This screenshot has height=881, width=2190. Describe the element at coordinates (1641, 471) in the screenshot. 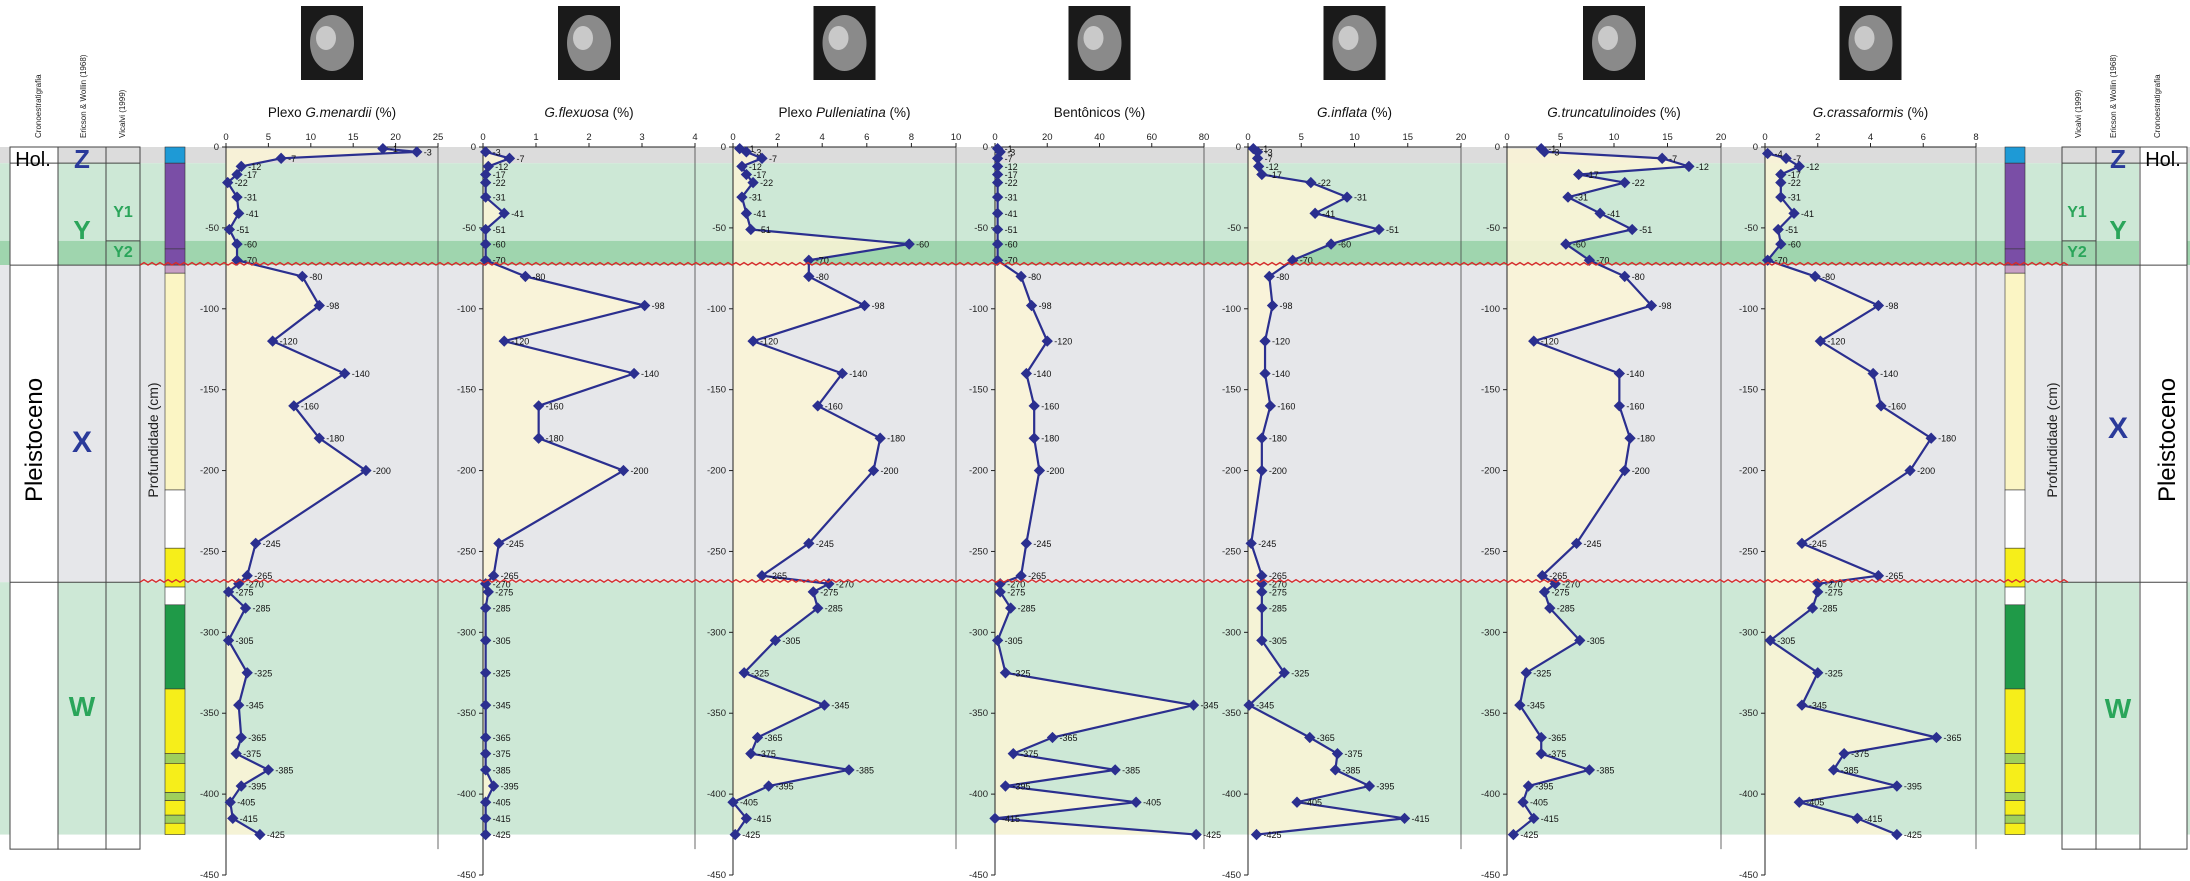

I see `data-label: -200` at that location.